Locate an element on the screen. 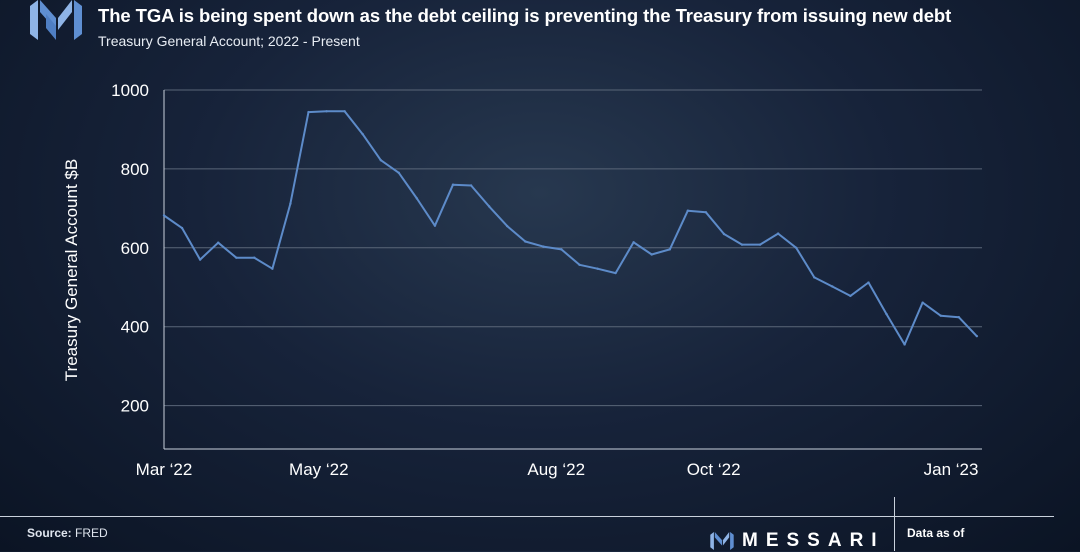 Image resolution: width=1080 pixels, height=552 pixels. x-tick-labels: Mar ‘22 May ‘22 Aug ‘22 Oct ‘22 Jan ‘23 is located at coordinates (557, 469).